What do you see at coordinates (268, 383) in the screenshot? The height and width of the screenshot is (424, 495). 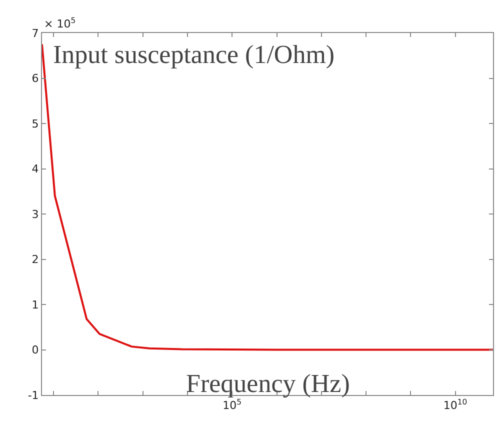 I see `x-axis-title: Frequency (Hz)` at bounding box center [268, 383].